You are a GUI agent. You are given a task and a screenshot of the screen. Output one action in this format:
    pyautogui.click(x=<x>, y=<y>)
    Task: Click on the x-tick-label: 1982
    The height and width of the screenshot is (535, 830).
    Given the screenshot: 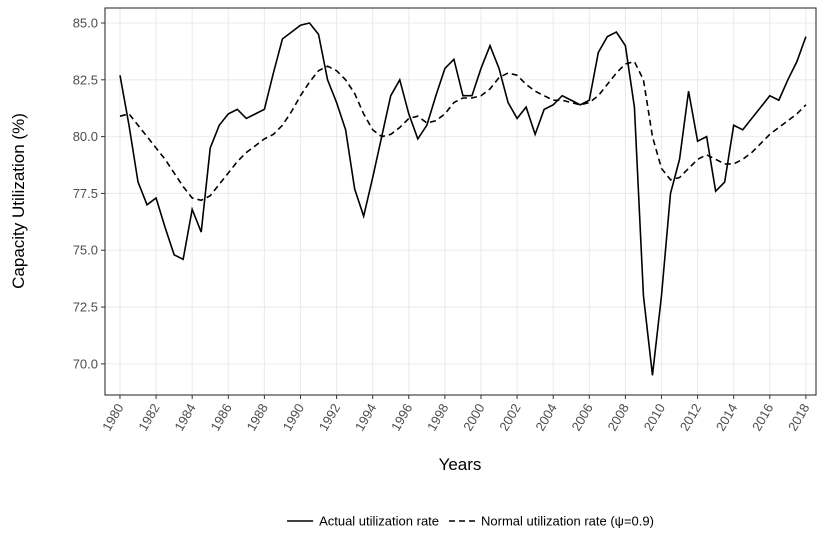 What is the action you would take?
    pyautogui.click(x=148, y=417)
    